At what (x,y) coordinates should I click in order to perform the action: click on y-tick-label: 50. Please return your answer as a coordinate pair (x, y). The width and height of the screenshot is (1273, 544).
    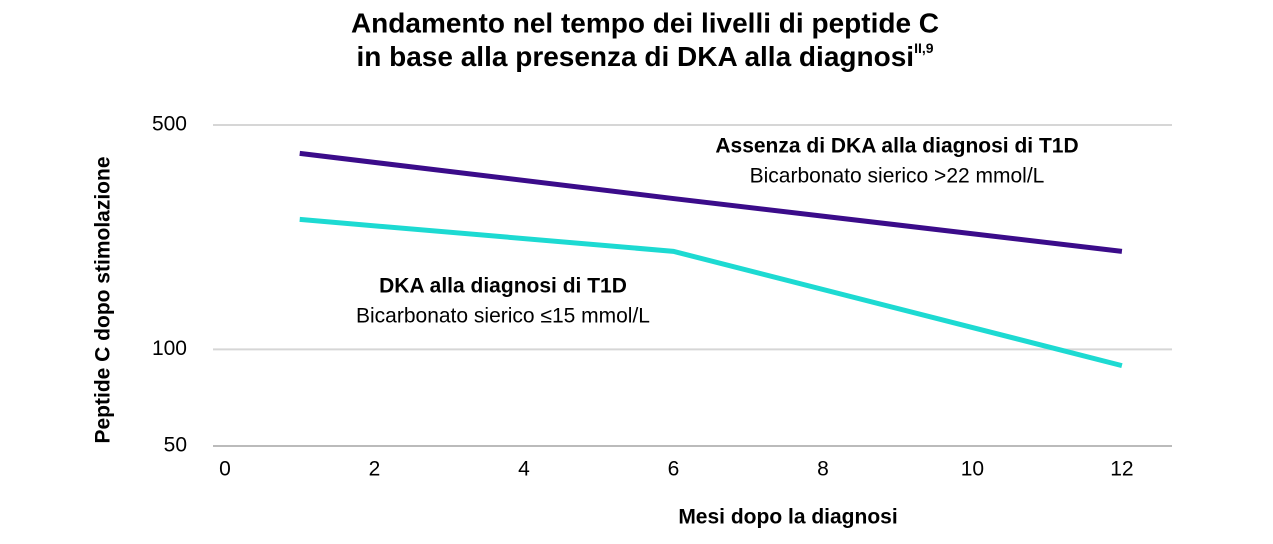
    Looking at the image, I should click on (175, 445).